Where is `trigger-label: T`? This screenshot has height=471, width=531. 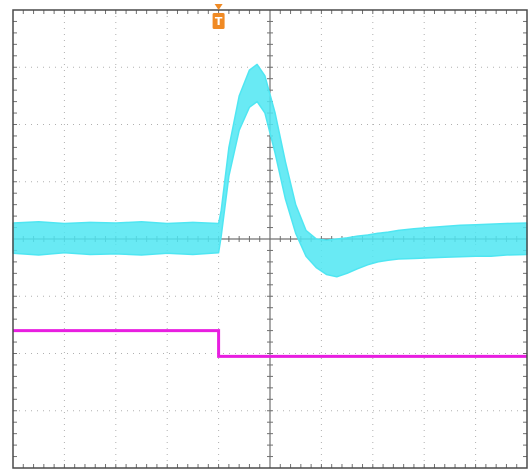 trigger-label: T is located at coordinates (219, 21).